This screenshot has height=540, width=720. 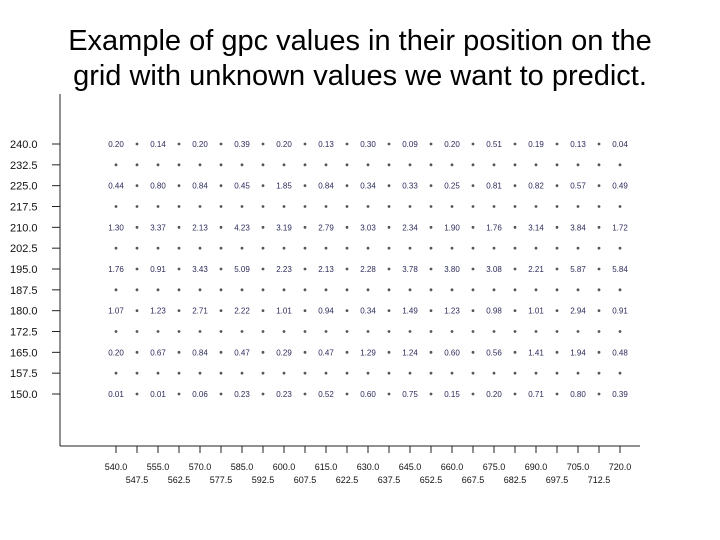 I want to click on x-tick-label: 712.5, so click(x=599, y=480).